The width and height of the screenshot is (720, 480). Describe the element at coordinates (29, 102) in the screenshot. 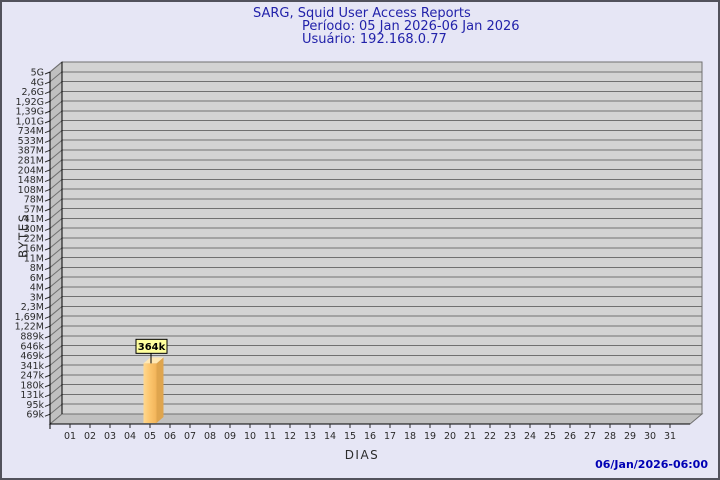

I see `y-tick-label: 1,92G` at that location.